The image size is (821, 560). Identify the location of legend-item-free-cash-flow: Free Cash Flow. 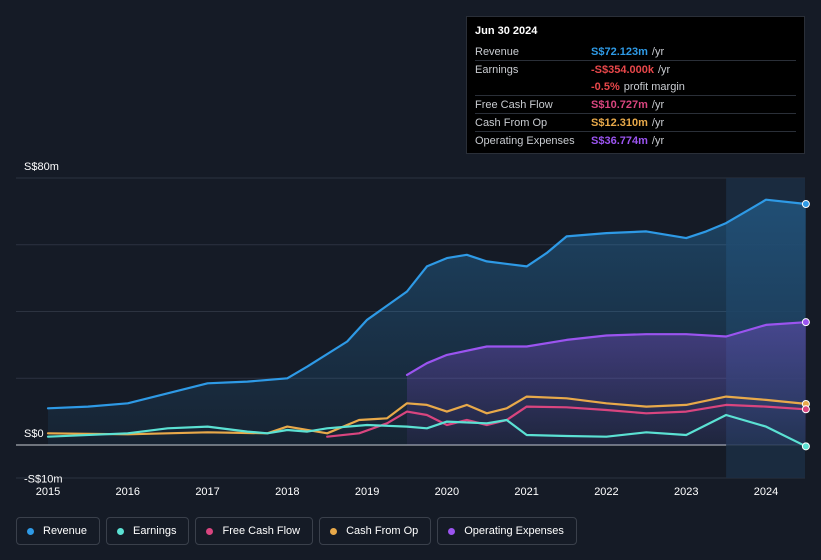
(254, 531).